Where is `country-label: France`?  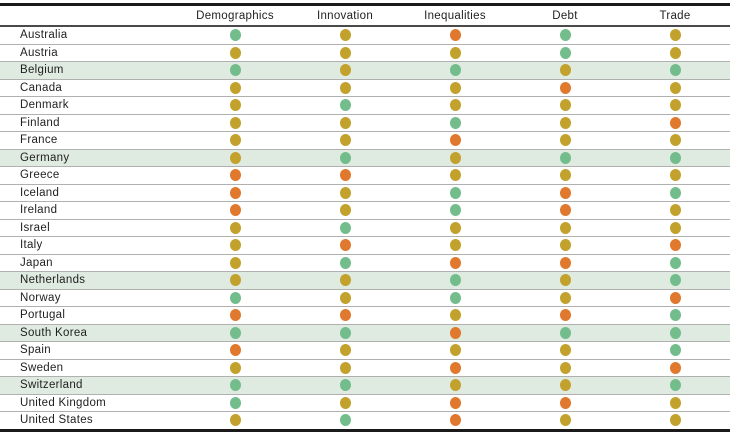
country-label: France is located at coordinates (39, 140).